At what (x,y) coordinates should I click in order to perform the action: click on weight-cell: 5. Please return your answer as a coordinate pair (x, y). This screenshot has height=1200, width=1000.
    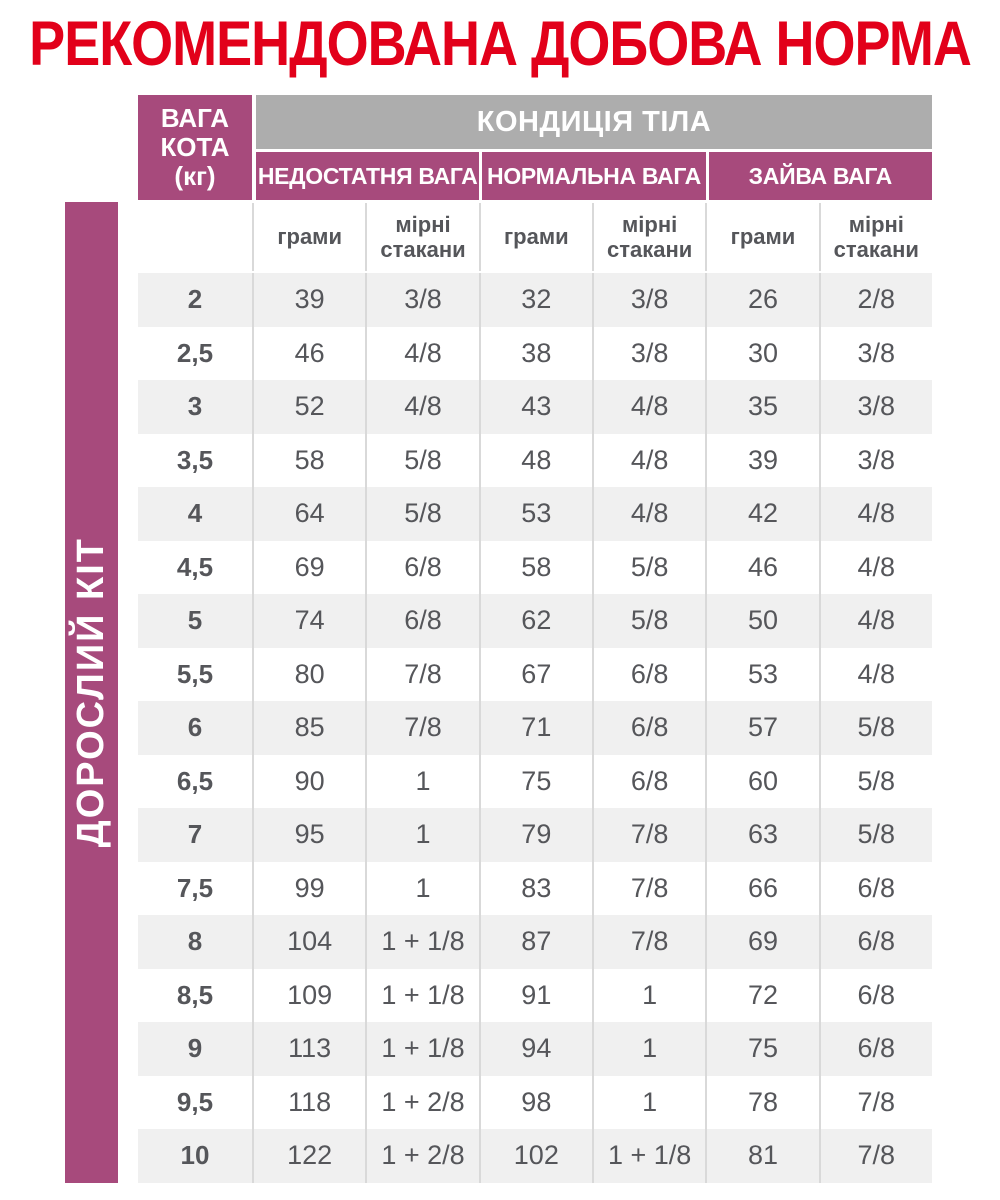
    Looking at the image, I should click on (195, 620).